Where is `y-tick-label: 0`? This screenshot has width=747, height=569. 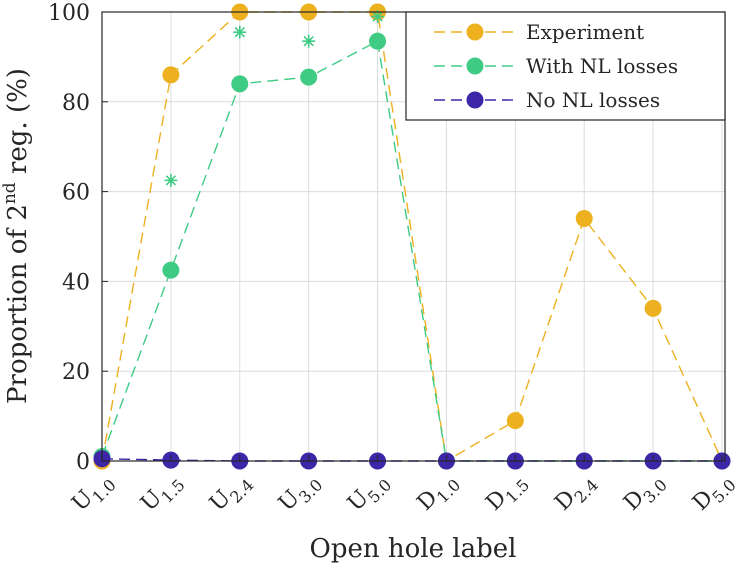
y-tick-label: 0 is located at coordinates (83, 462).